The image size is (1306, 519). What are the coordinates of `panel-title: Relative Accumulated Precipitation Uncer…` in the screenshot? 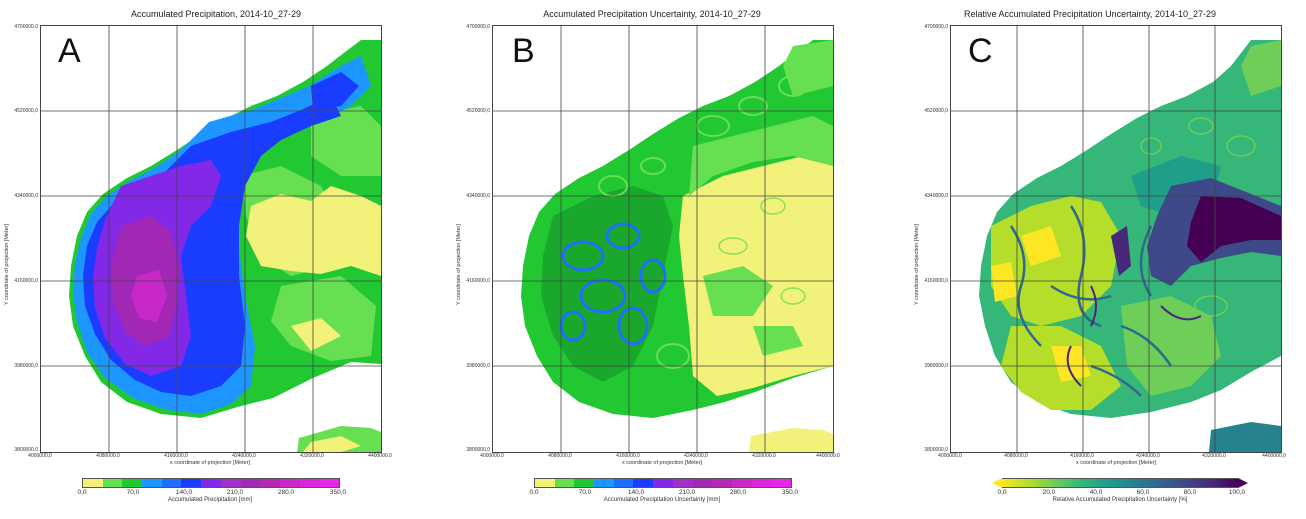 It's located at (1090, 14).